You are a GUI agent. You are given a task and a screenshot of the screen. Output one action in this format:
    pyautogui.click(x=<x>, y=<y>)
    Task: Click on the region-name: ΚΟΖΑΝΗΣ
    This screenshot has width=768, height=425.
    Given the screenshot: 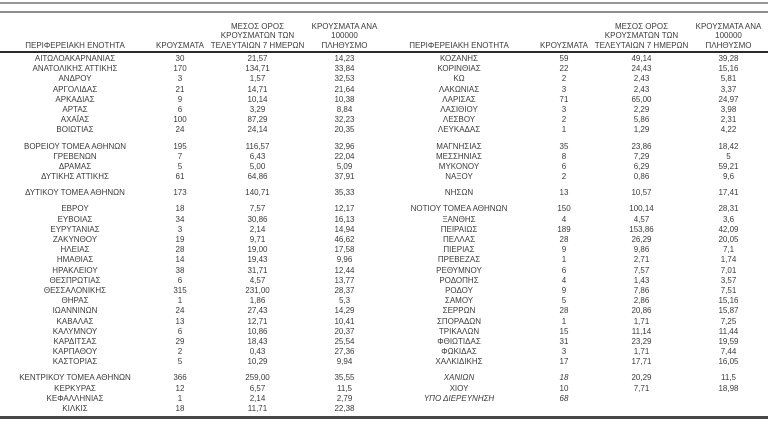 What is the action you would take?
    pyautogui.click(x=459, y=58)
    